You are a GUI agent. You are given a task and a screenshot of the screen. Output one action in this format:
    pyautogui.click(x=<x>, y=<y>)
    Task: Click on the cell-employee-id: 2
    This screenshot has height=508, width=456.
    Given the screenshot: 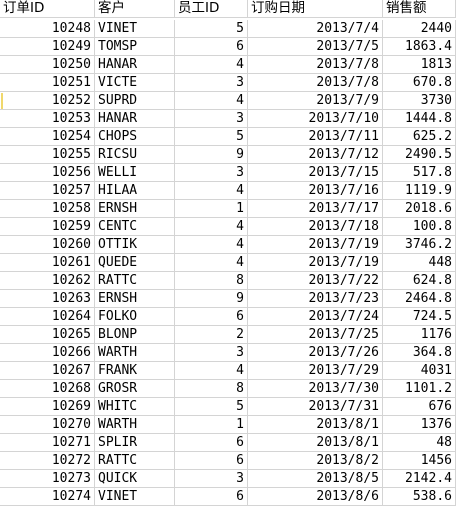 What is the action you would take?
    pyautogui.click(x=211, y=334)
    